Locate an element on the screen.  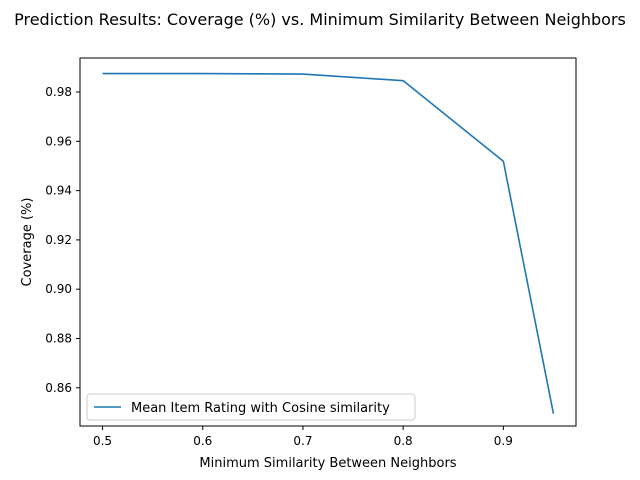
y-axis-ticks: 0.86 0.88 0.90 0.92 0.94 0.96 0.98 is located at coordinates (62, 240).